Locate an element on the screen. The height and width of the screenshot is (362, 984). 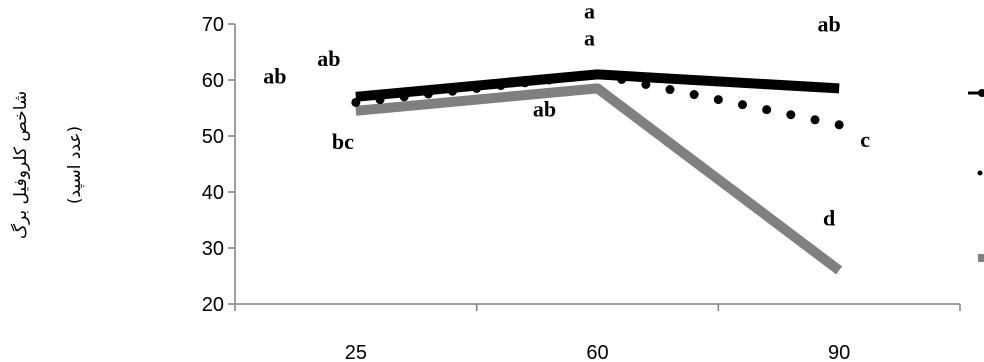
x-tick-label: 90 is located at coordinates (839, 352).